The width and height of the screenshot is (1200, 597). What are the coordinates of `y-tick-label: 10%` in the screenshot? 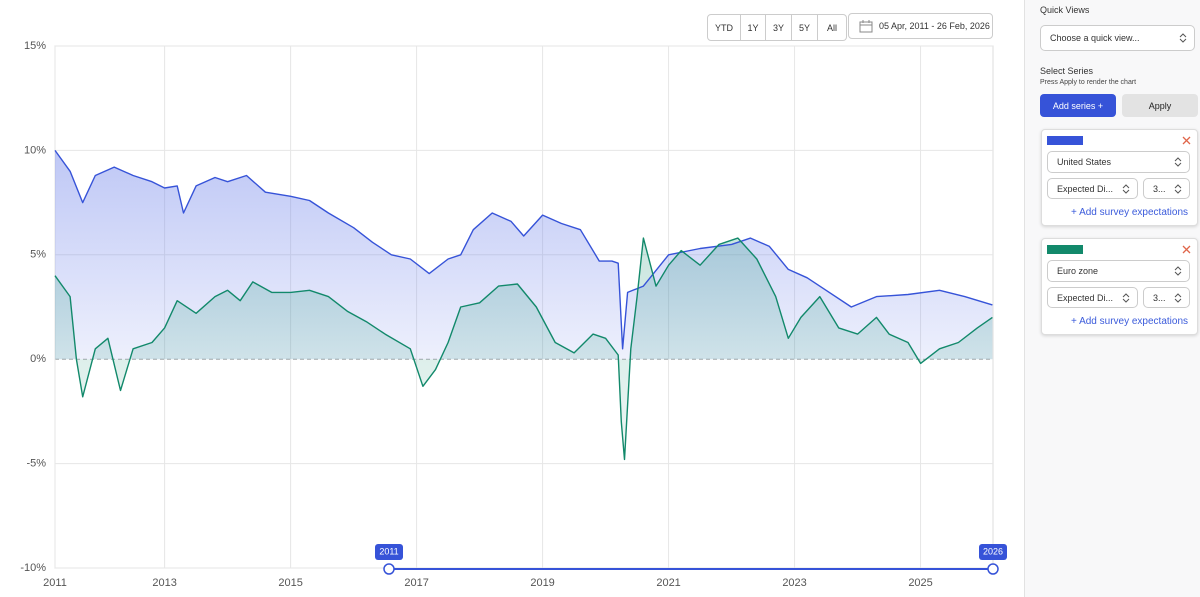 It's located at (35, 150).